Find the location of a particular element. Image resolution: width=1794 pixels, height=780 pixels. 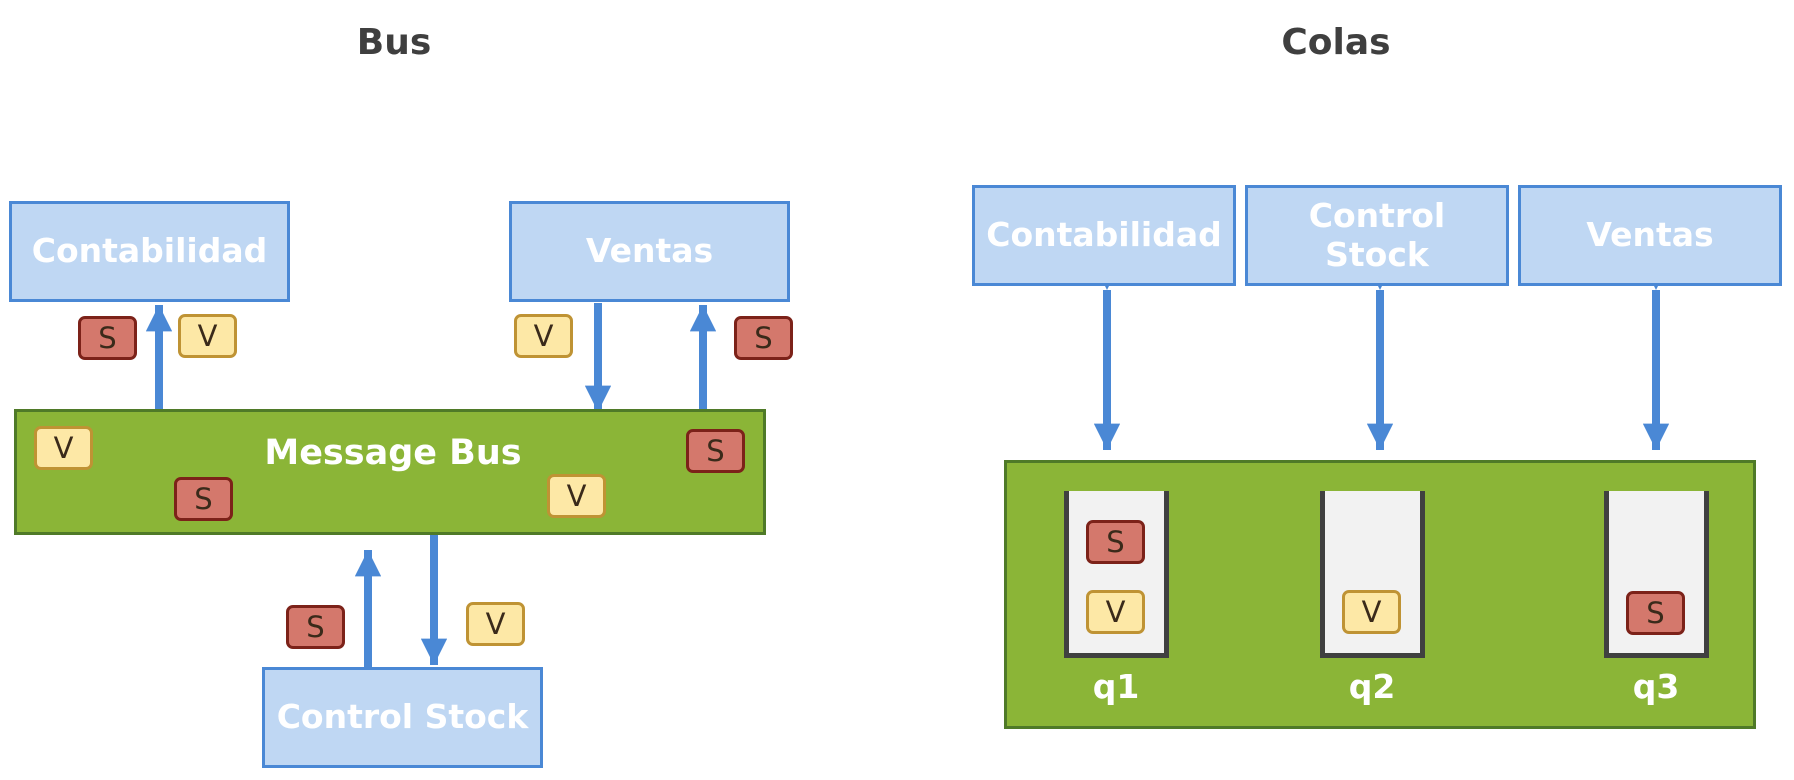

queue-label-q2: q2 is located at coordinates (1372, 686).